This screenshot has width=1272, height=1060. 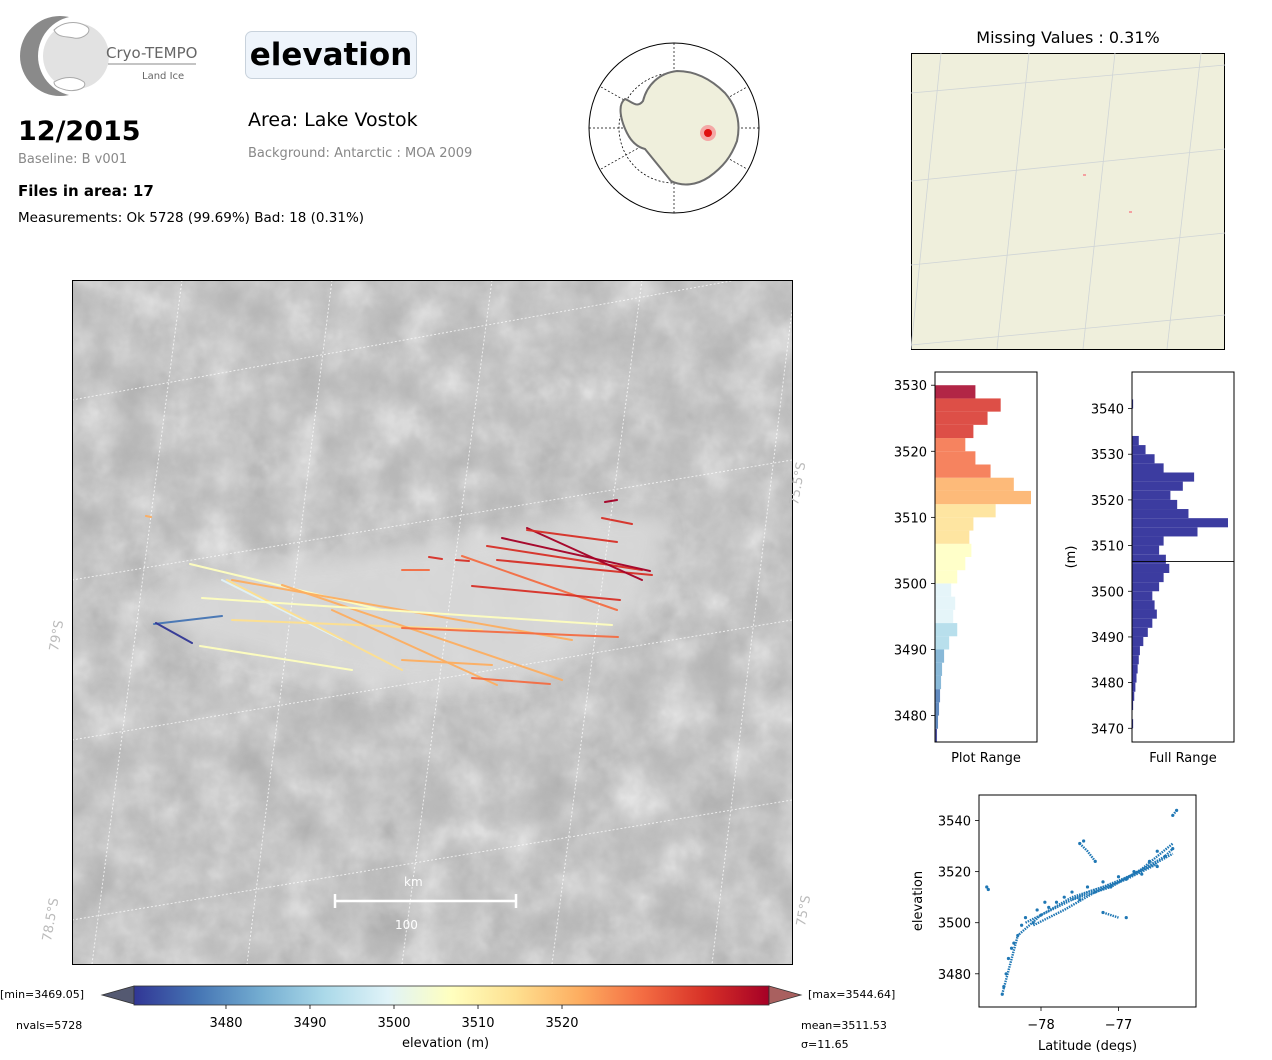 What do you see at coordinates (910, 584) in the screenshot?
I see `y-tick-label: 3500` at bounding box center [910, 584].